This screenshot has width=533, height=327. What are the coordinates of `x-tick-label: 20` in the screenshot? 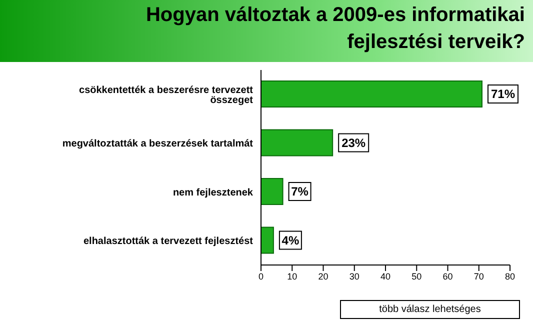 It's located at (323, 276).